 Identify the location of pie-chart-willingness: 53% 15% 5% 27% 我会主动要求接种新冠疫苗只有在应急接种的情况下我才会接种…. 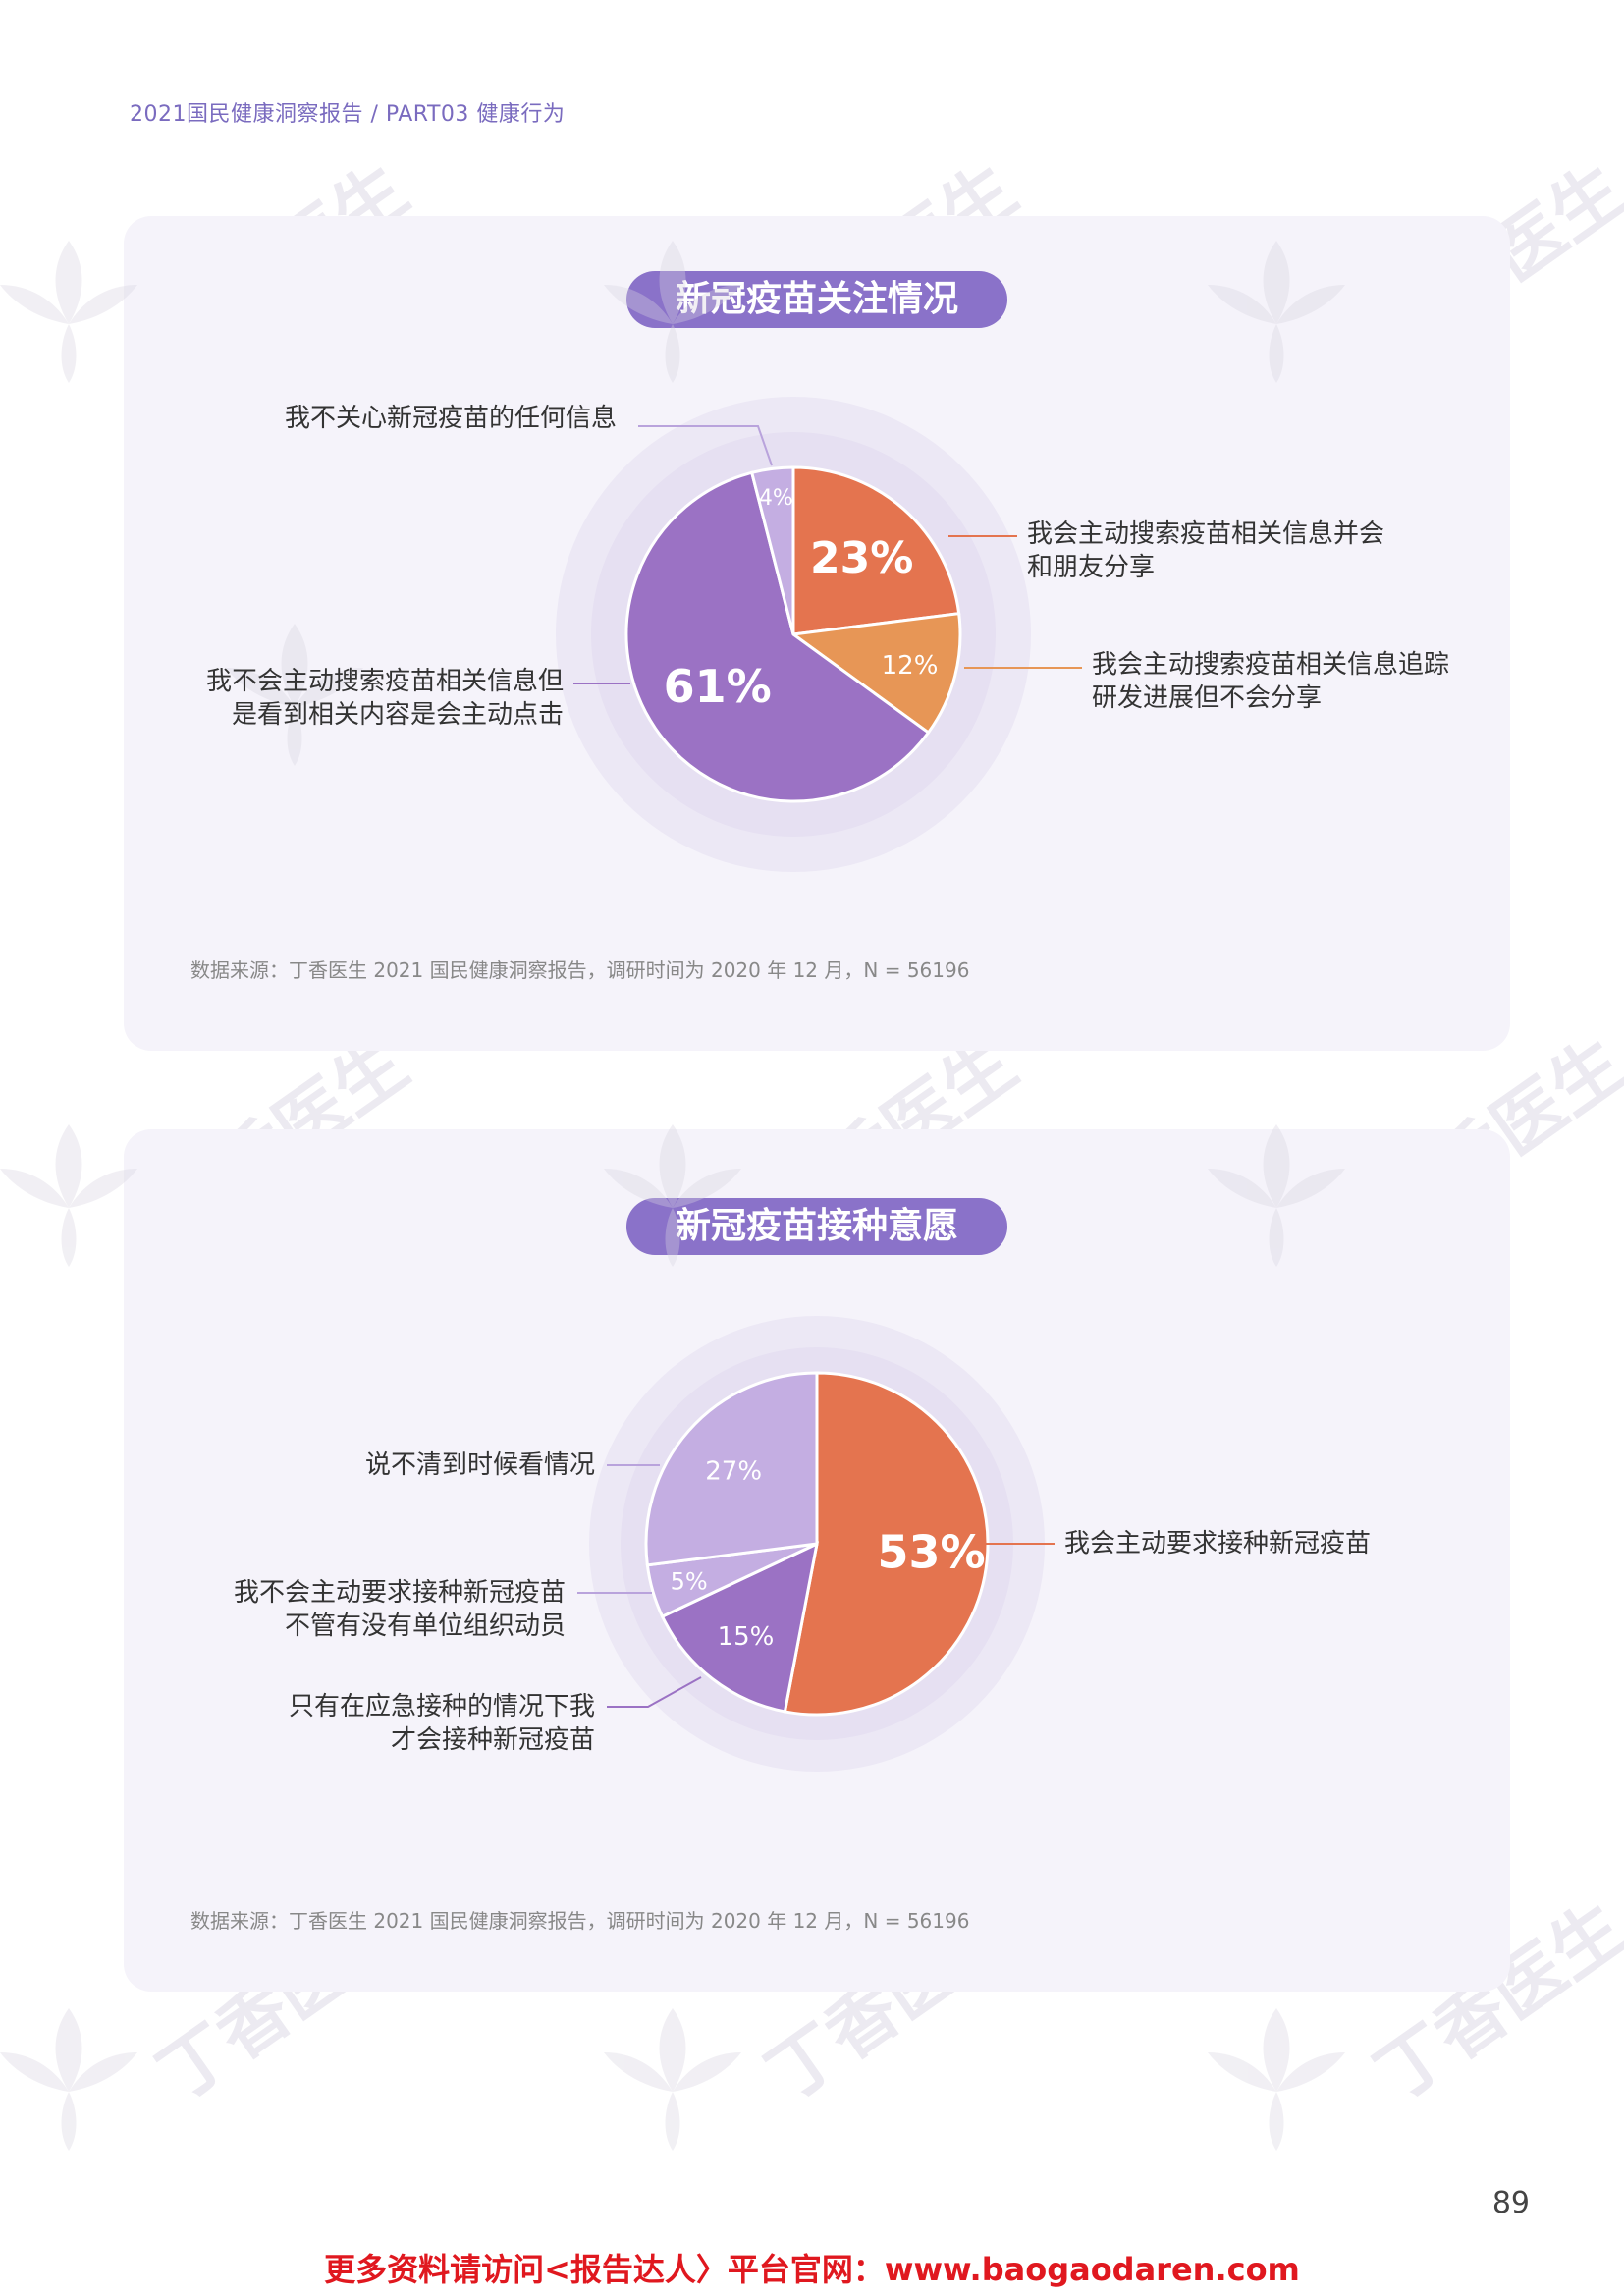
(802, 1544).